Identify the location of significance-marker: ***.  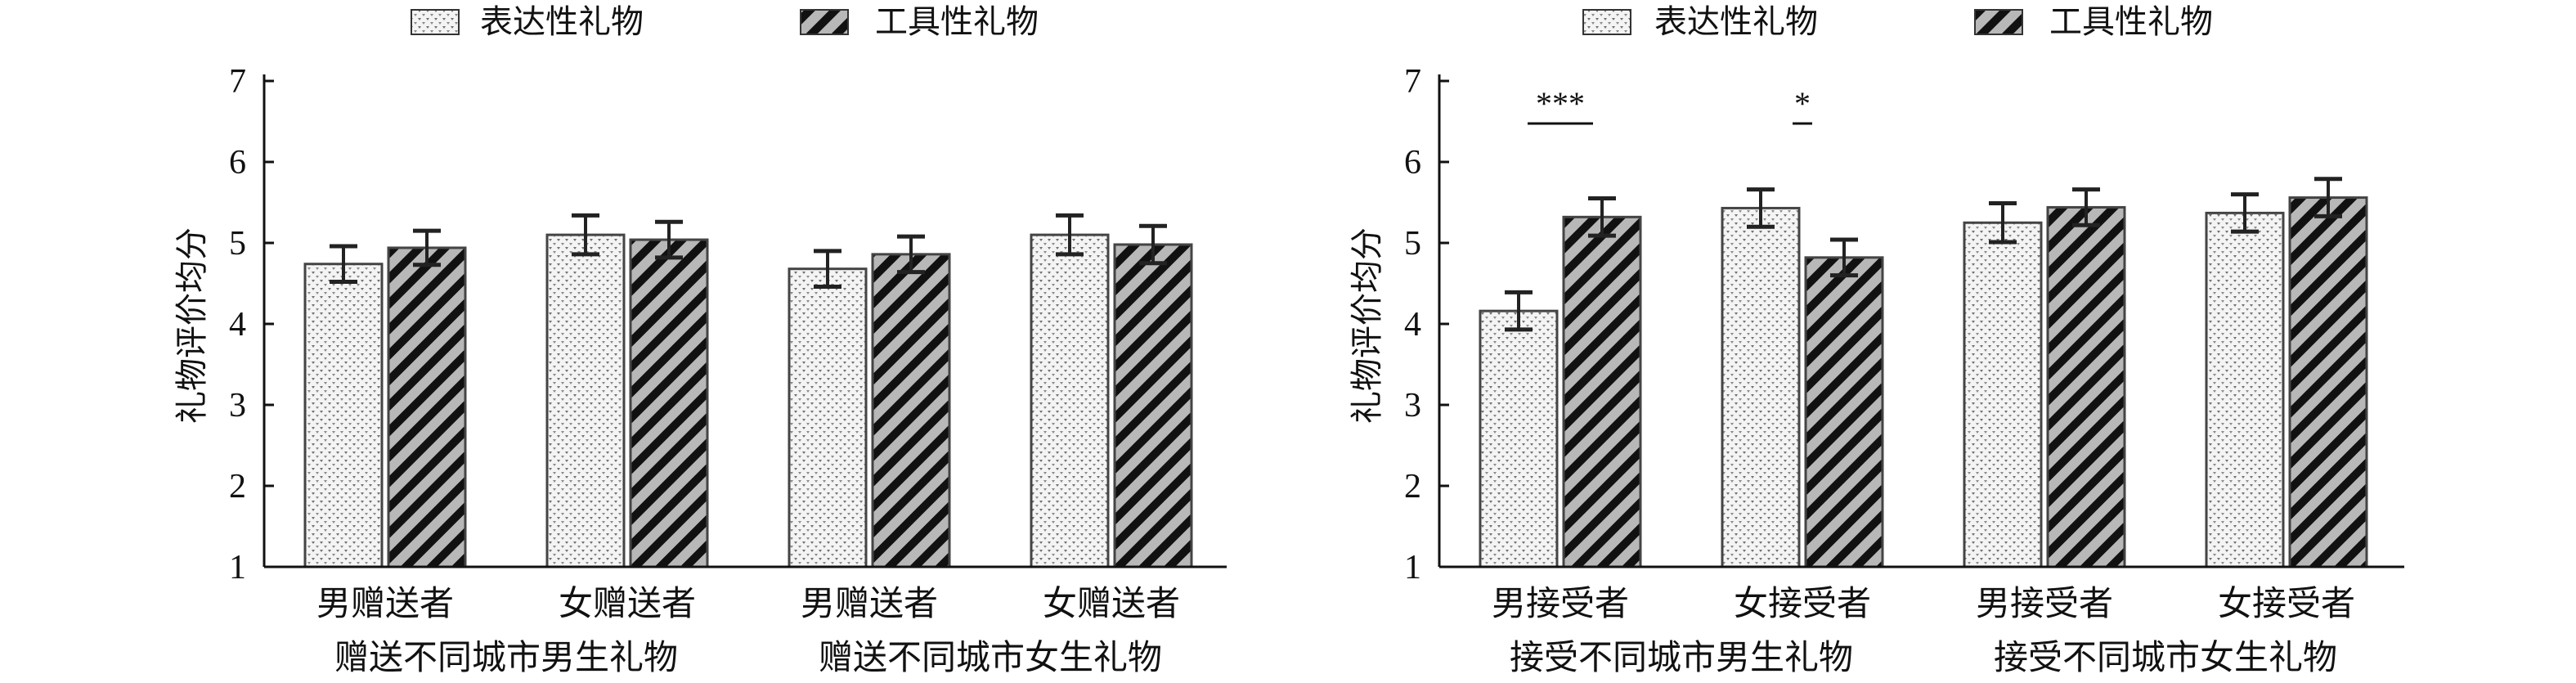
(1561, 103).